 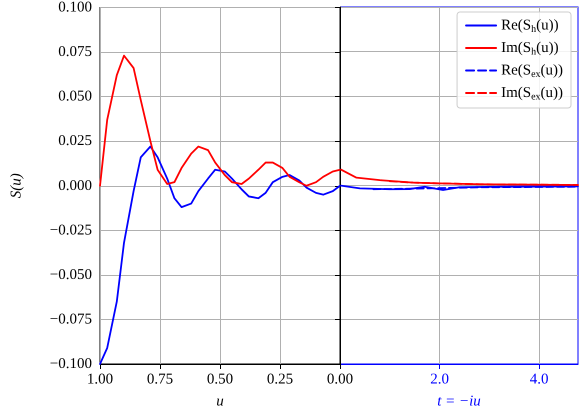 I want to click on y-tick-label: −0.025, so click(x=71, y=230).